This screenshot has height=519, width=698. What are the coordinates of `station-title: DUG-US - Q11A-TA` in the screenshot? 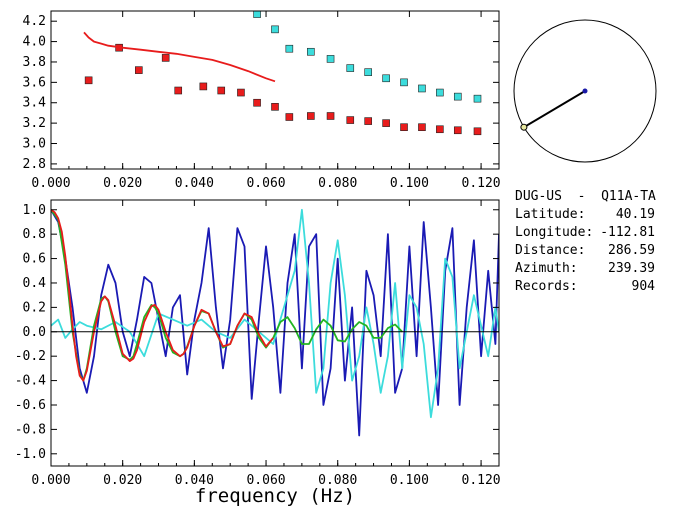 It's located at (585, 196).